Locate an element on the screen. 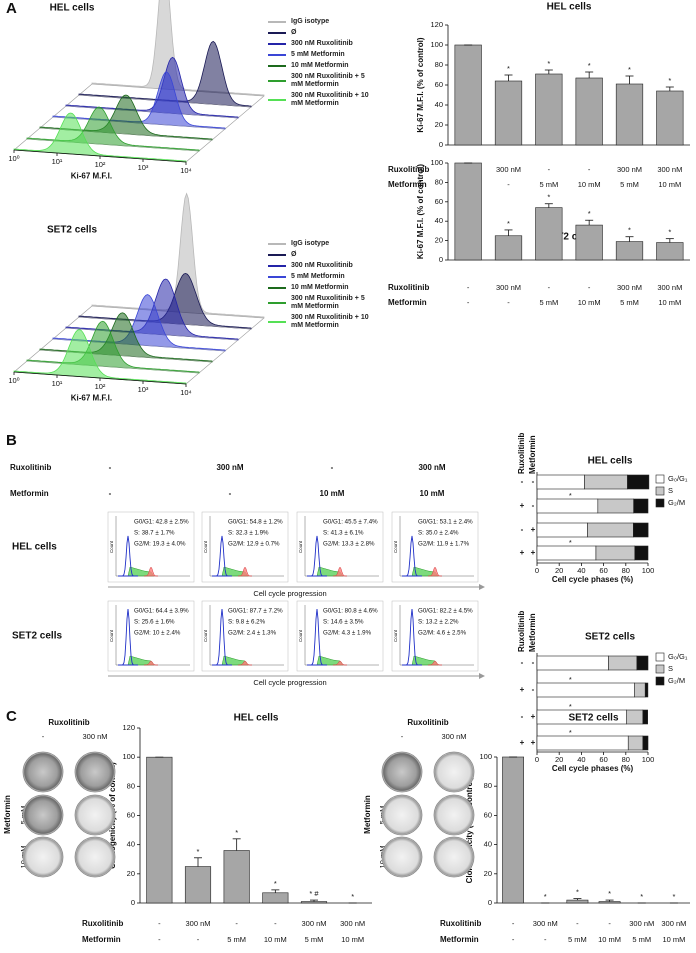 This screenshot has width=696, height=953. cell-cycle-stat: S: 13.2 ± 2.2% is located at coordinates (438, 622).